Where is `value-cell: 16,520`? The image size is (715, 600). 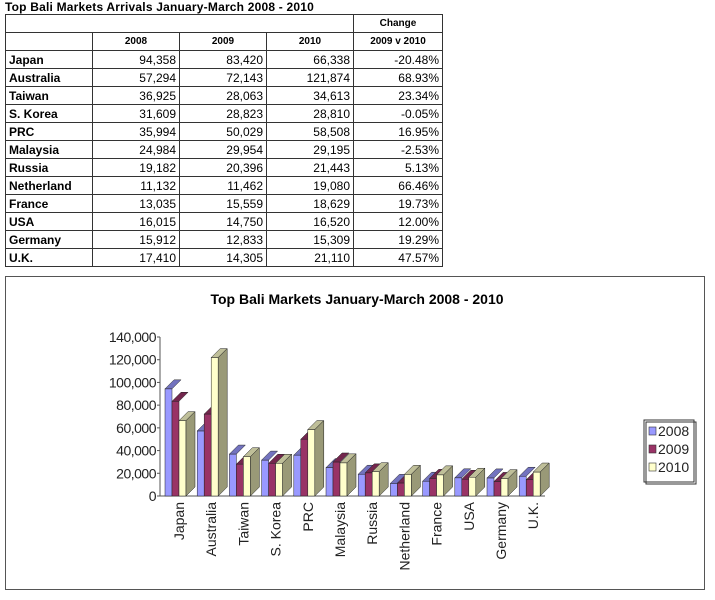 value-cell: 16,520 is located at coordinates (310, 221).